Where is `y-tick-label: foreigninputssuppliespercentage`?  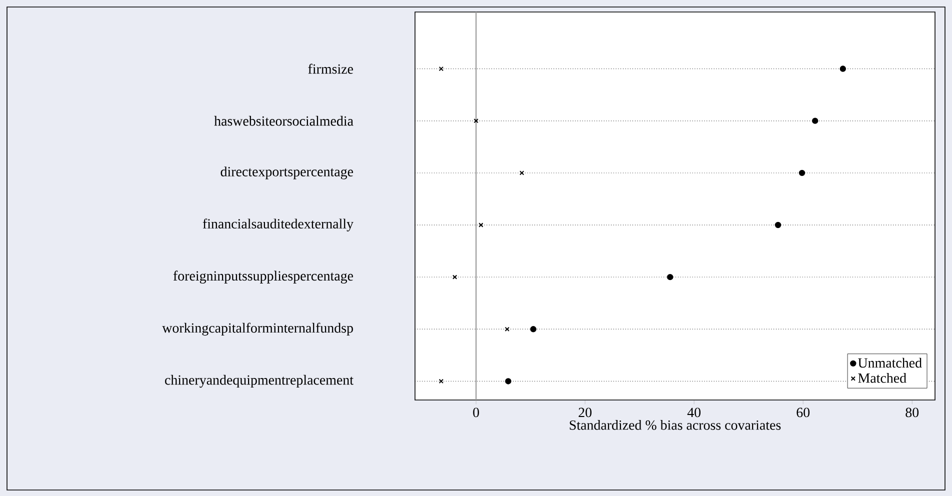 y-tick-label: foreigninputssuppliespercentage is located at coordinates (263, 277).